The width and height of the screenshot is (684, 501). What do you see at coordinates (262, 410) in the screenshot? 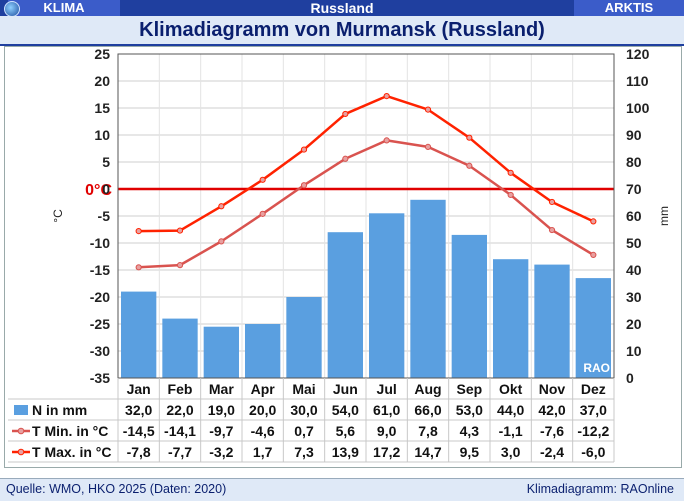
I see `table-cell: 20,0` at bounding box center [262, 410].